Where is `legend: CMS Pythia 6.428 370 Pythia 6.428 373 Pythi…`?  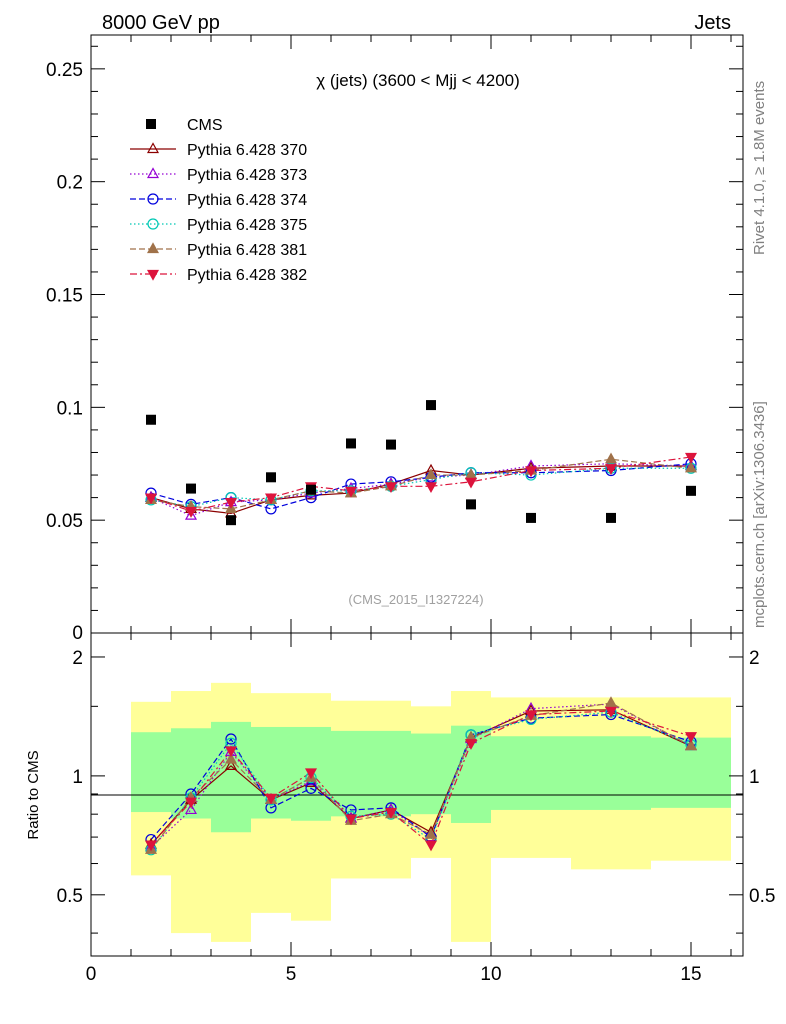
legend: CMS Pythia 6.428 370 Pythia 6.428 373 Pythi… is located at coordinates (218, 200).